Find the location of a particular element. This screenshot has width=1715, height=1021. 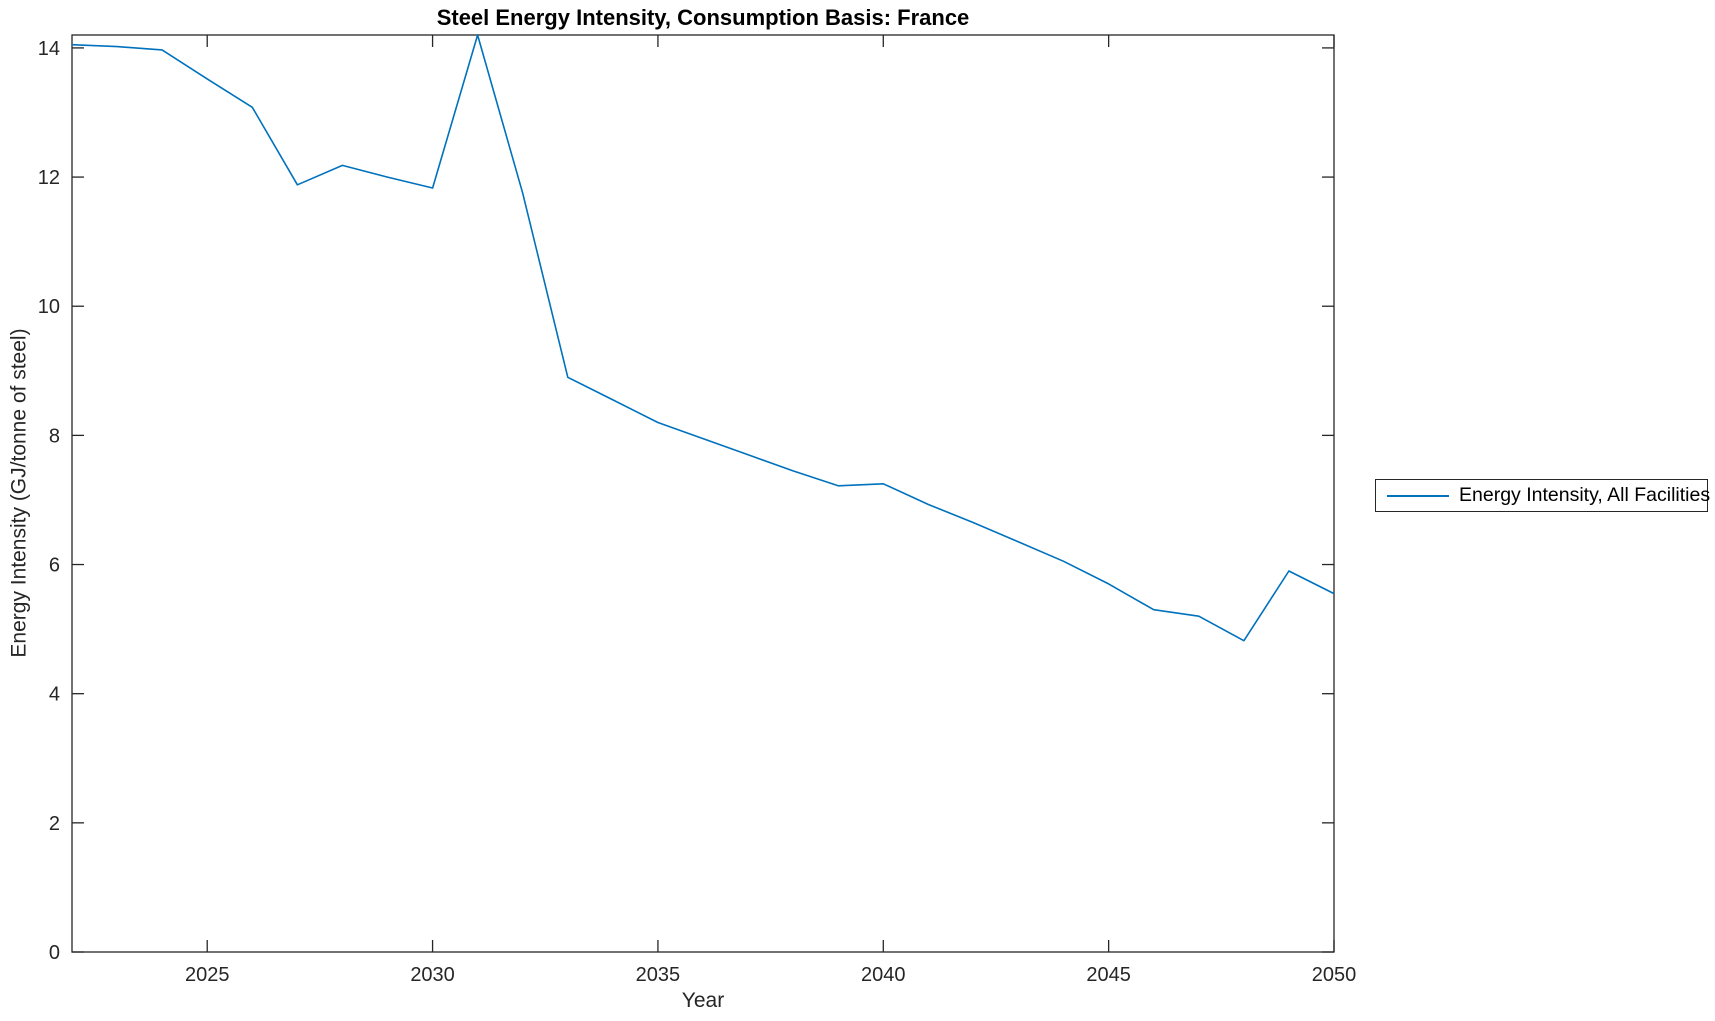

y-tick-label: 4 is located at coordinates (54, 695).